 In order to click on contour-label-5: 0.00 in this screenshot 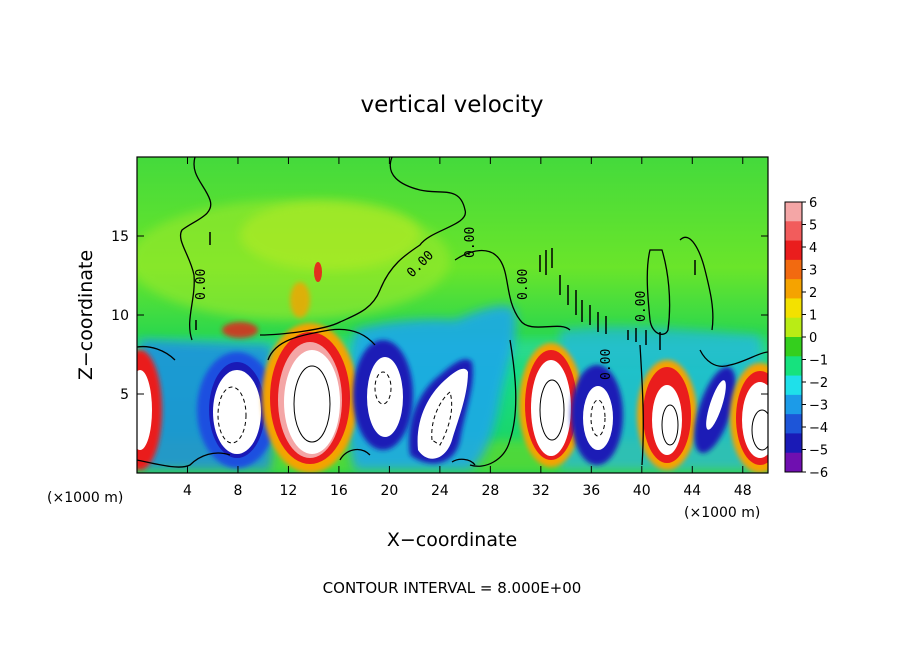, I will do `click(641, 306)`.